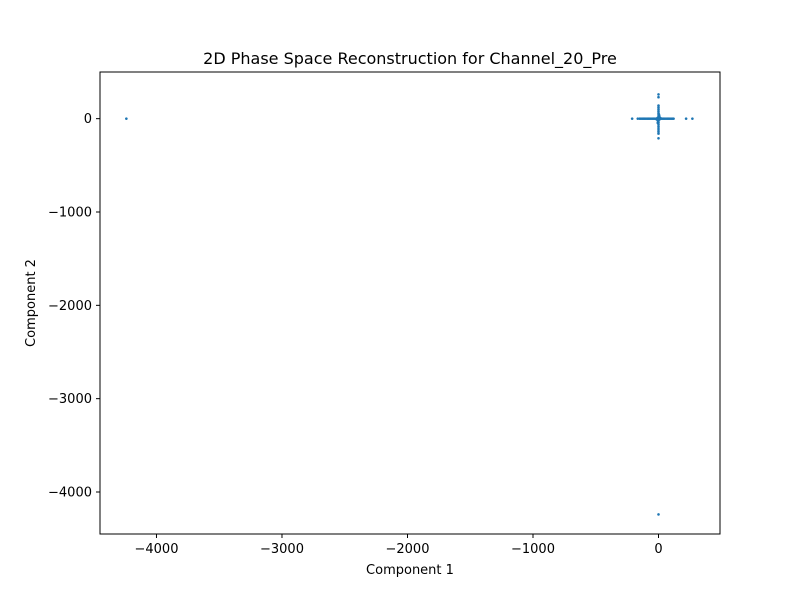  What do you see at coordinates (70, 213) in the screenshot?
I see `y-tick-label: −1000` at bounding box center [70, 213].